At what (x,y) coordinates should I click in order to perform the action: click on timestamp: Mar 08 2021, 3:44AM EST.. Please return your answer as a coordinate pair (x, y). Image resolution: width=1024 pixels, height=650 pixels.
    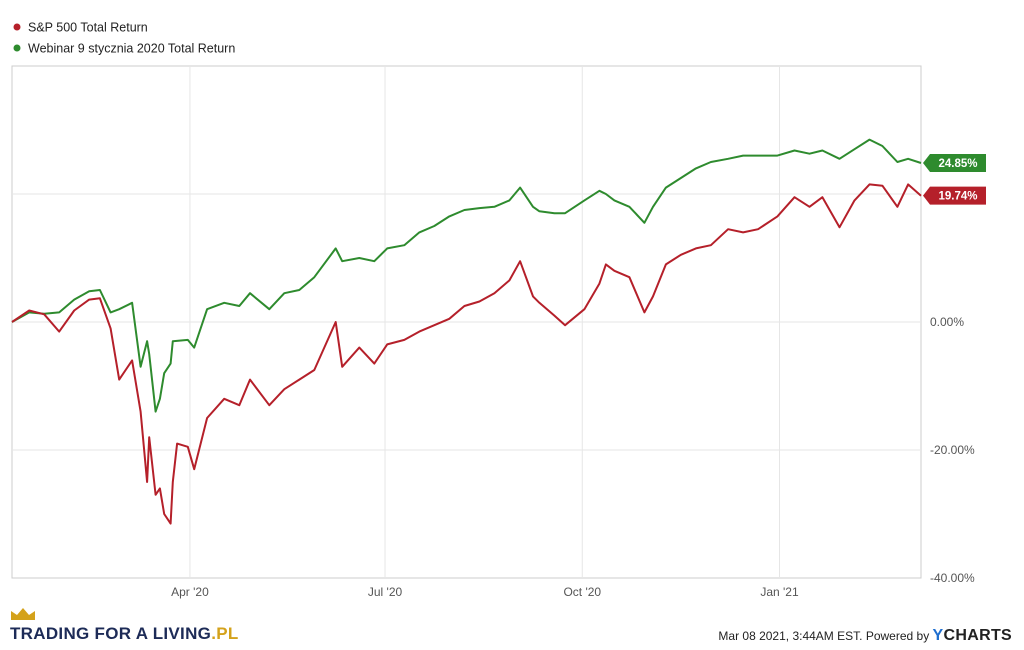
    Looking at the image, I should click on (790, 636).